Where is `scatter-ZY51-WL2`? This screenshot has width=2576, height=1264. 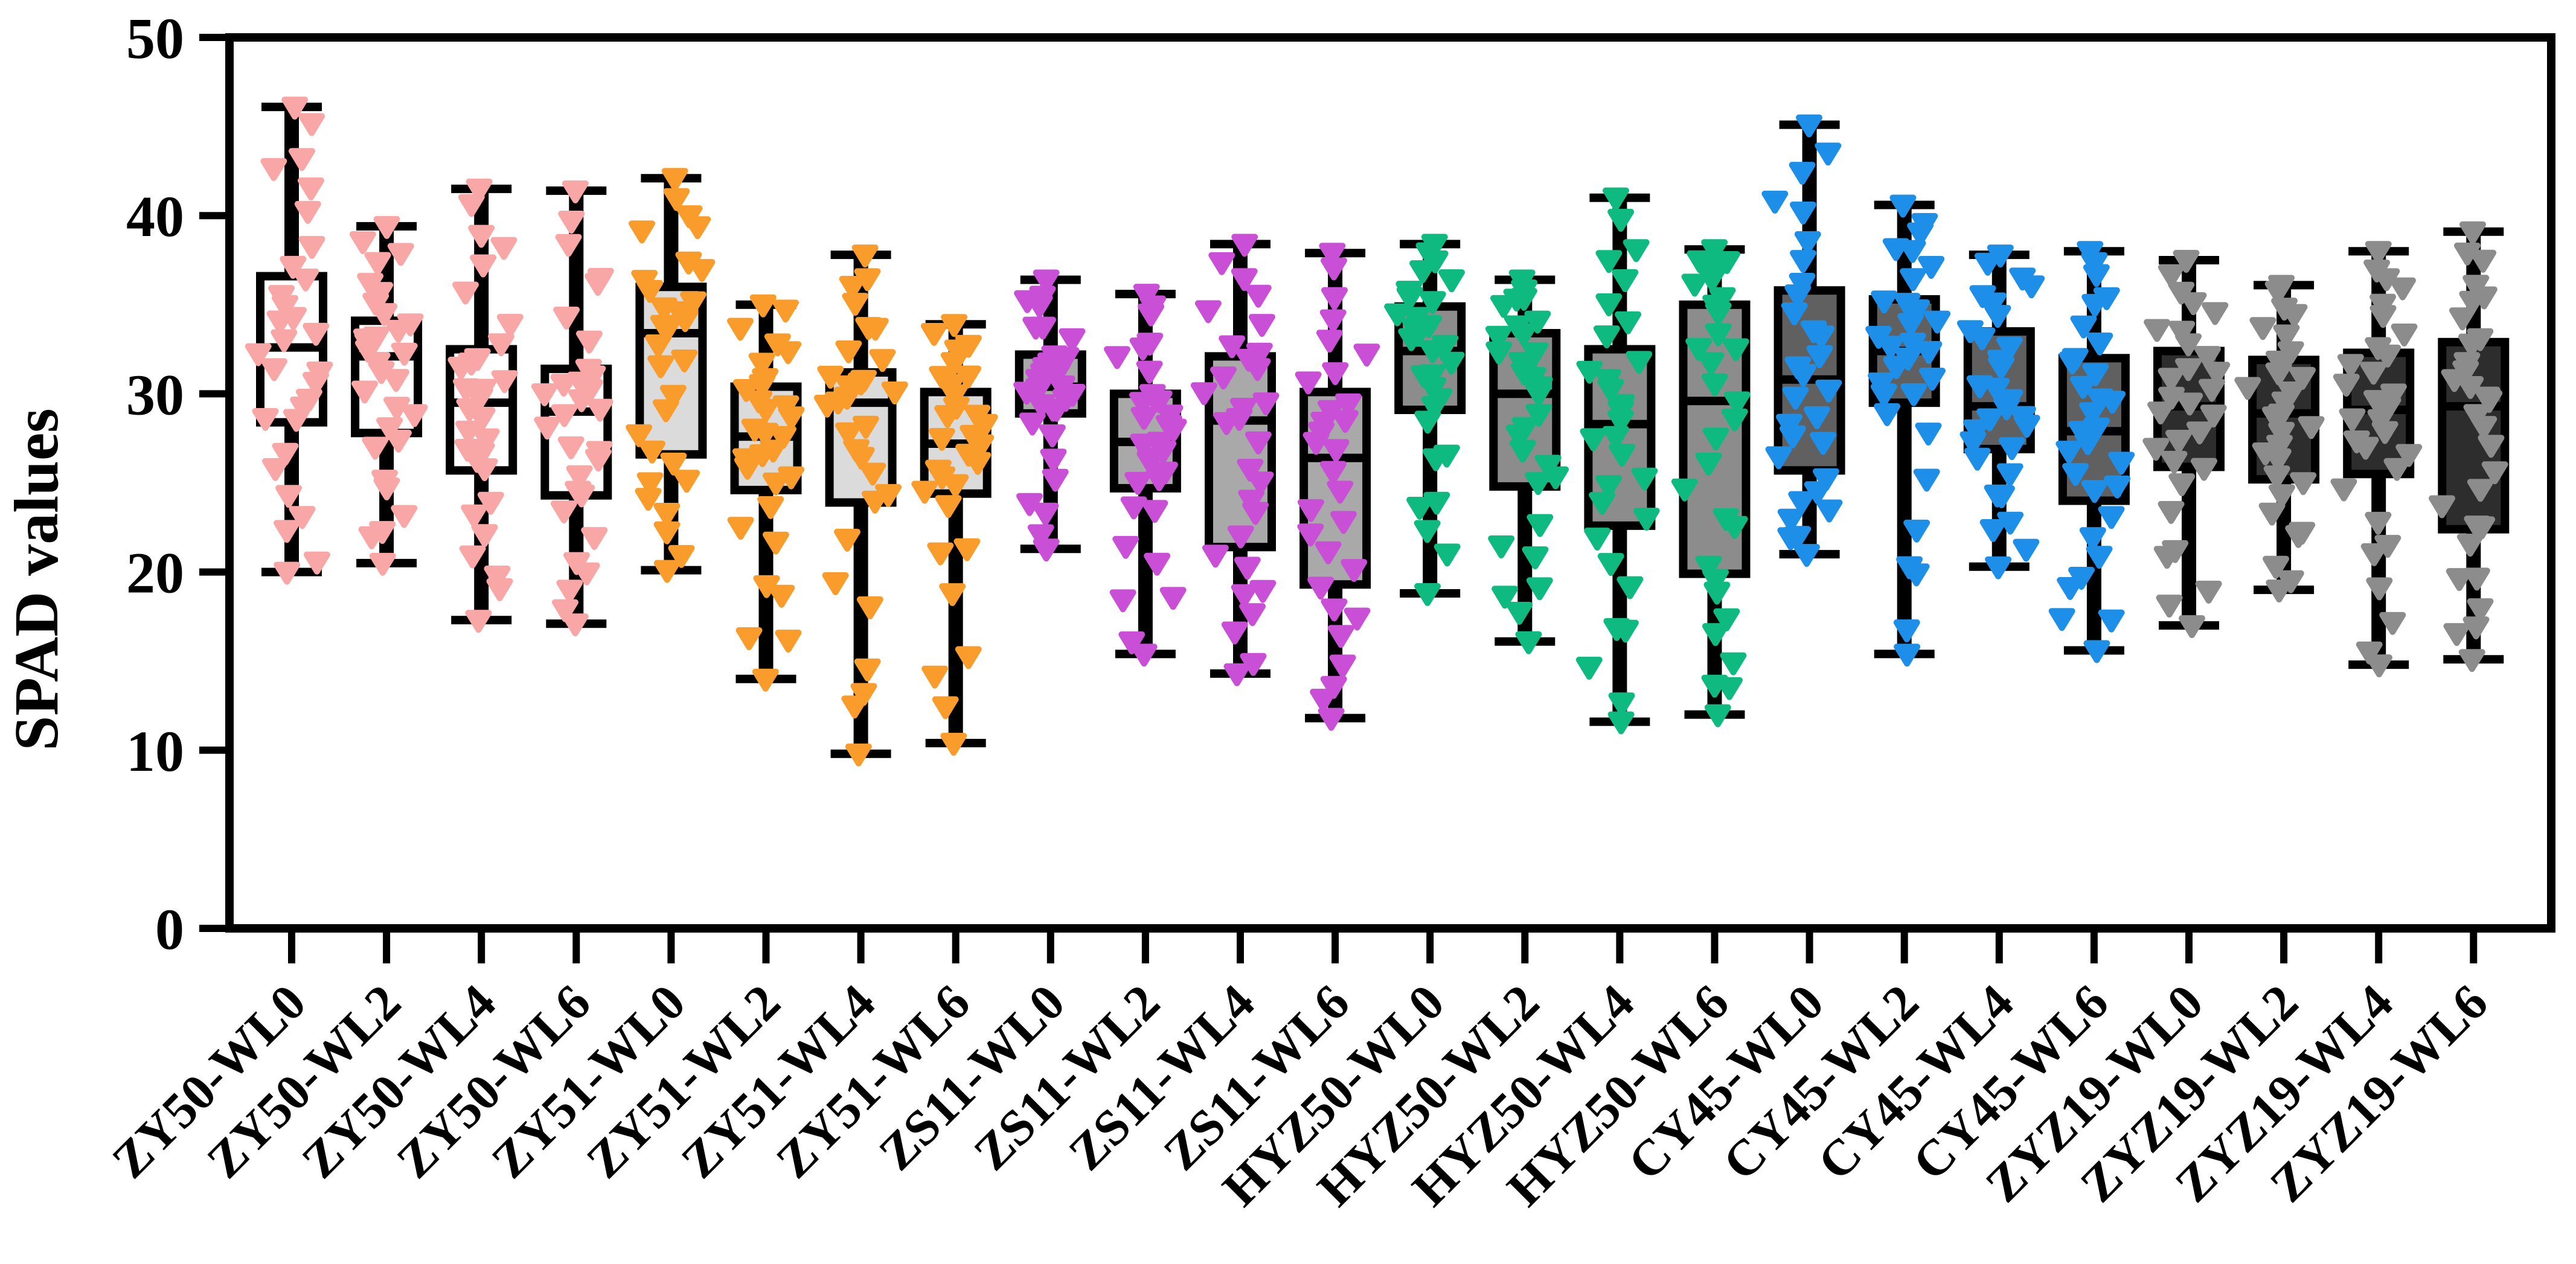 scatter-ZY51-WL2 is located at coordinates (766, 493).